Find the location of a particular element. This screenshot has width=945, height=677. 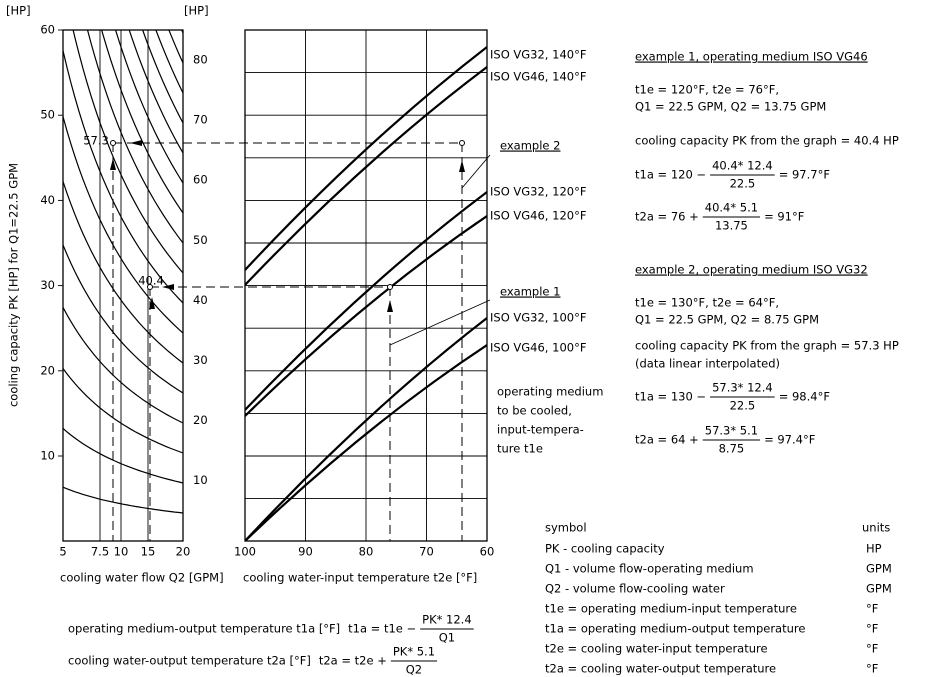

curve-label: ISO VG46, 120°F is located at coordinates (538, 216).